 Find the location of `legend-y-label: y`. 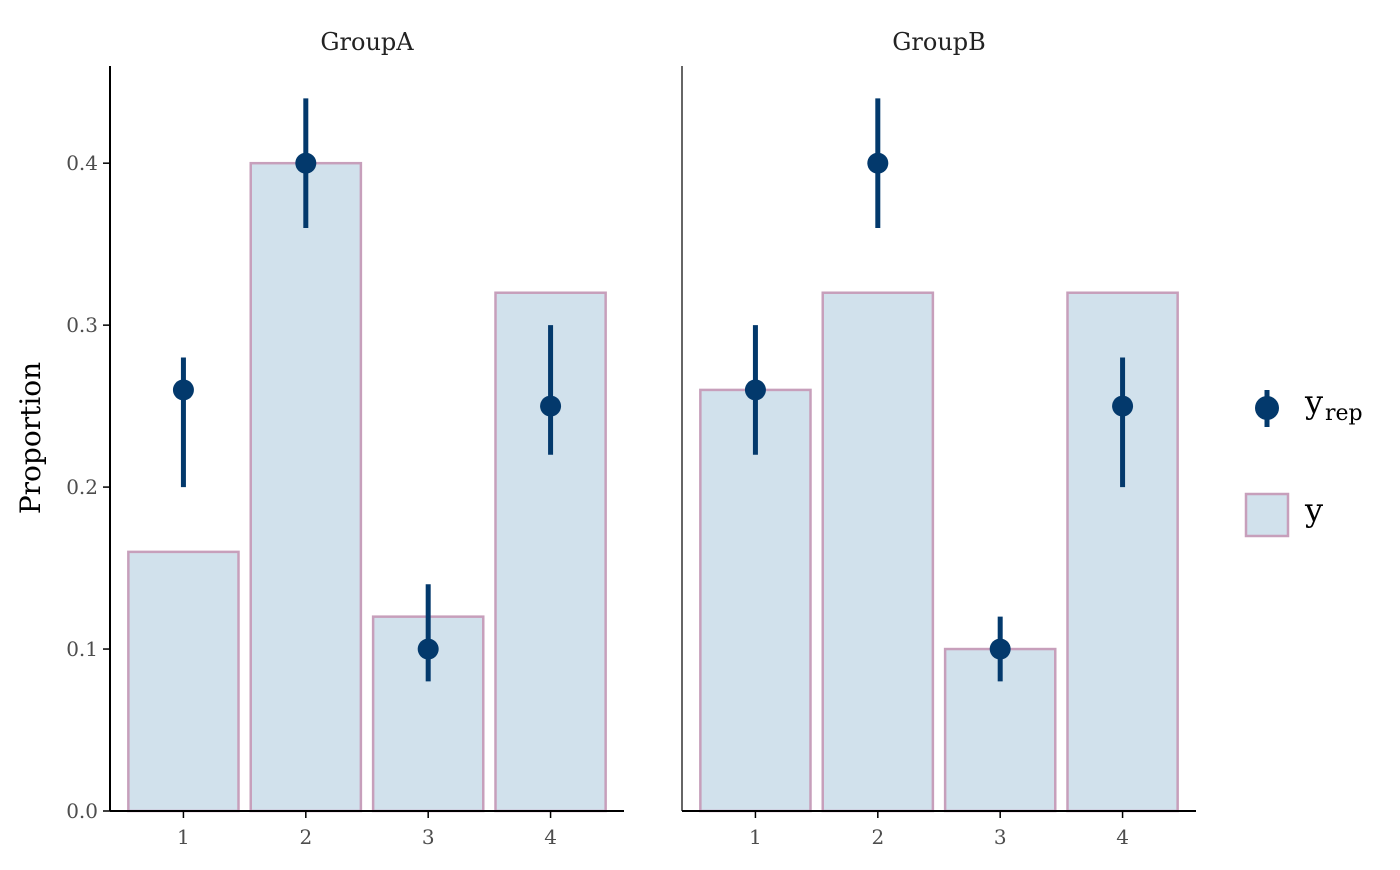

legend-y-label: y is located at coordinates (1313, 510).